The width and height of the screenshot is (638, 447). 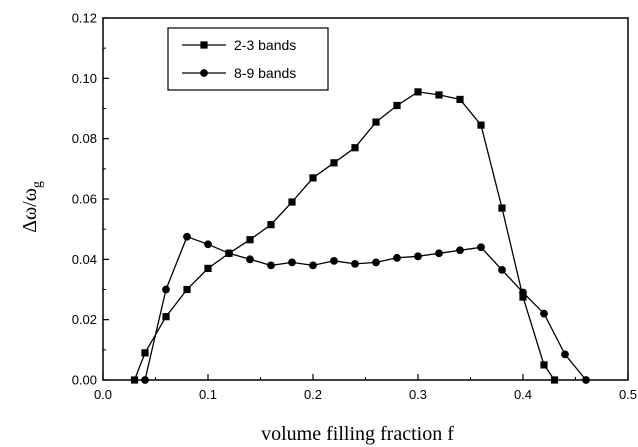 I want to click on legend-marker-8-9-bands, so click(x=204, y=73).